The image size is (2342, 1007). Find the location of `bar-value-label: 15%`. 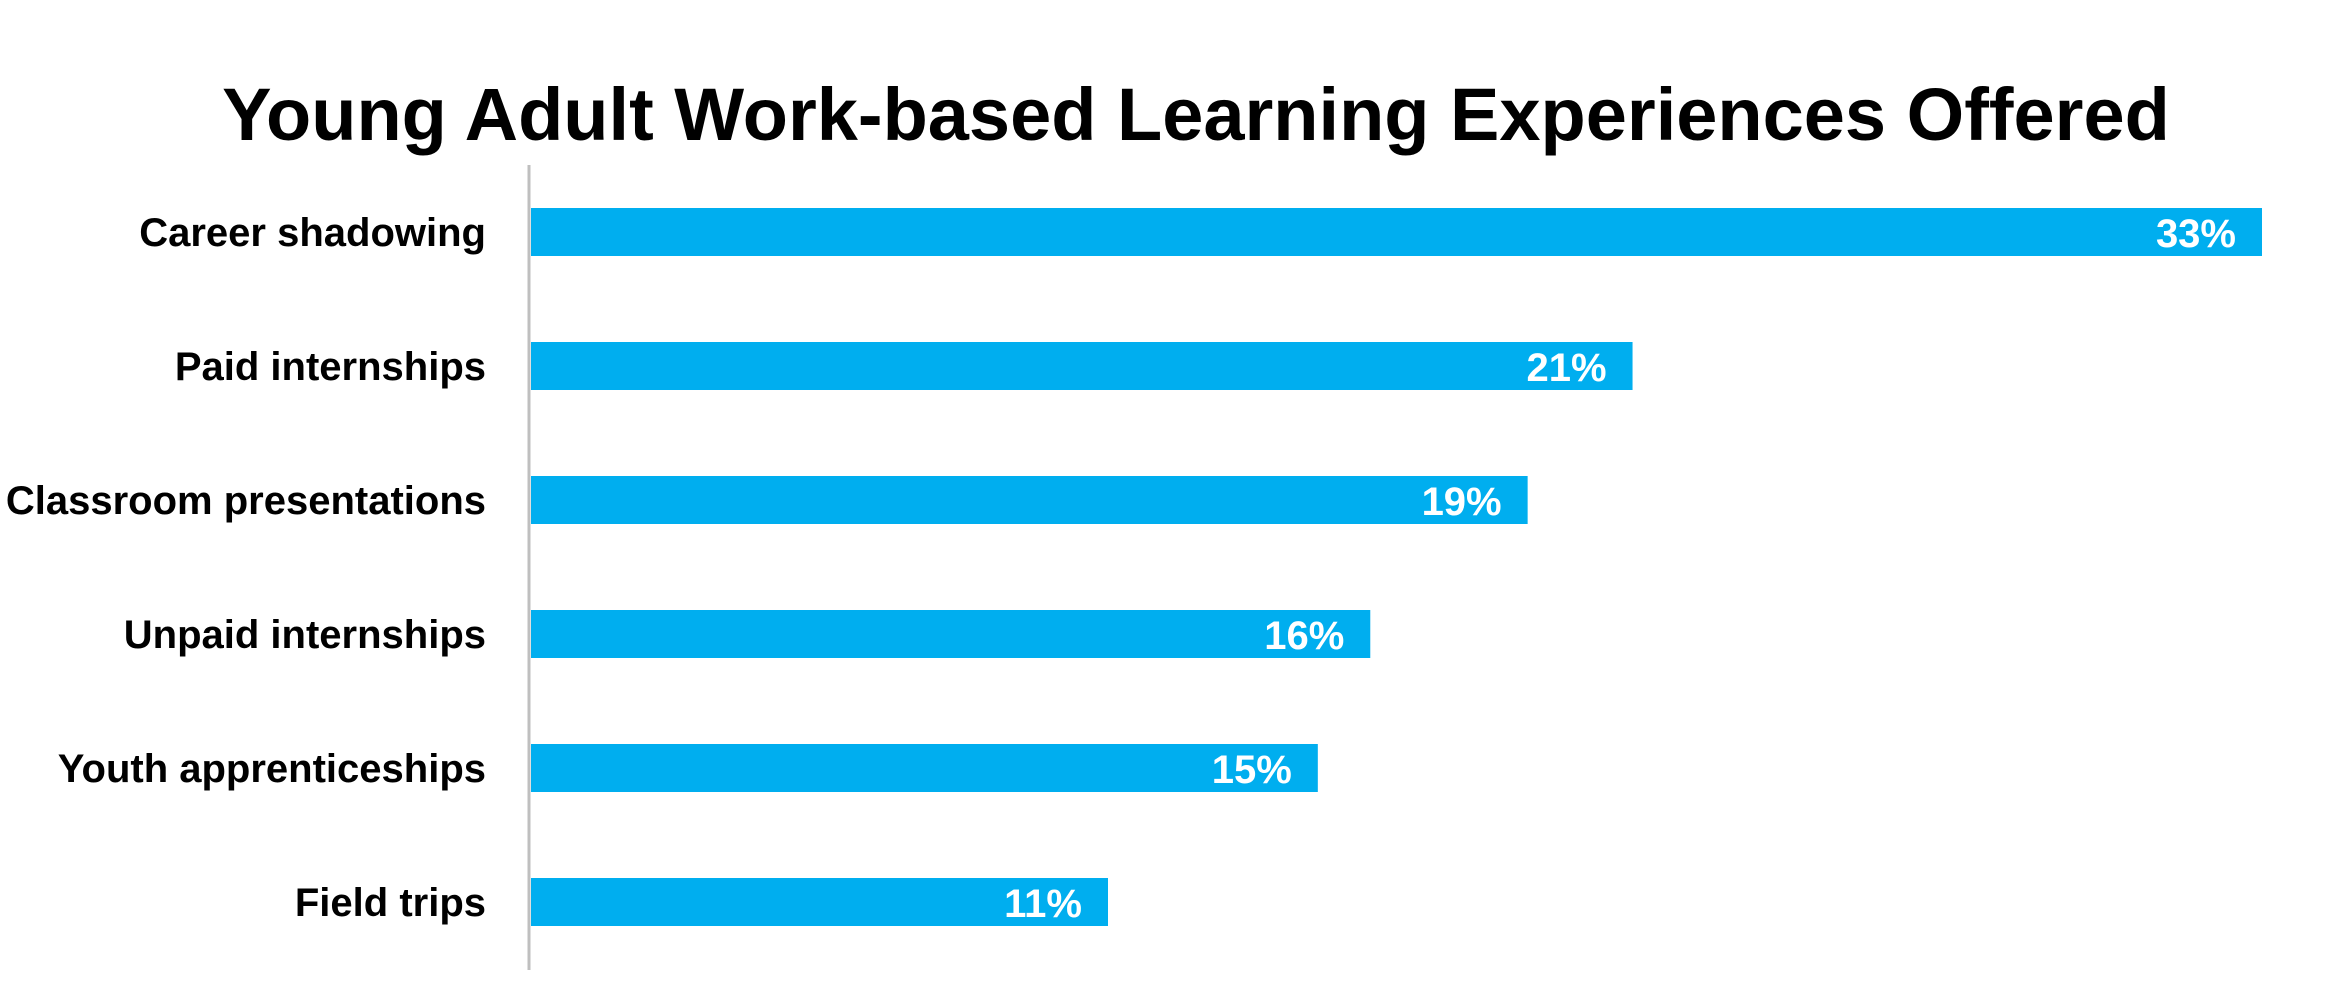

bar-value-label: 15% is located at coordinates (1252, 770).